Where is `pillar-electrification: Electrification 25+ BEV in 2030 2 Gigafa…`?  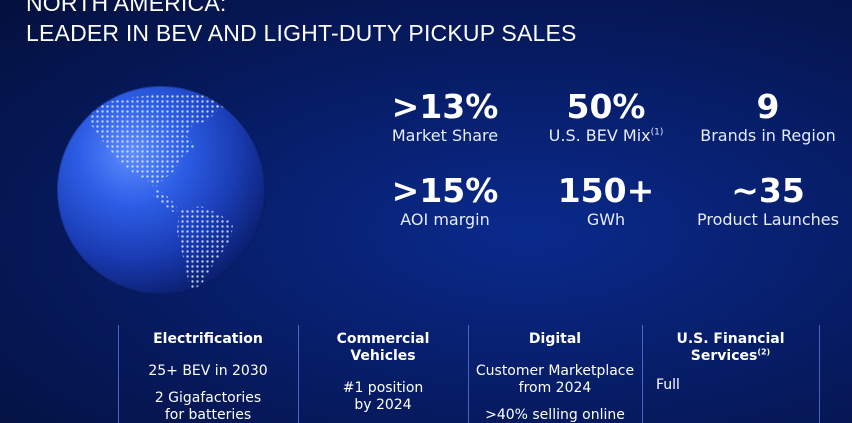 pillar-electrification: Electrification 25+ BEV in 2030 2 Gigafa… is located at coordinates (208, 377).